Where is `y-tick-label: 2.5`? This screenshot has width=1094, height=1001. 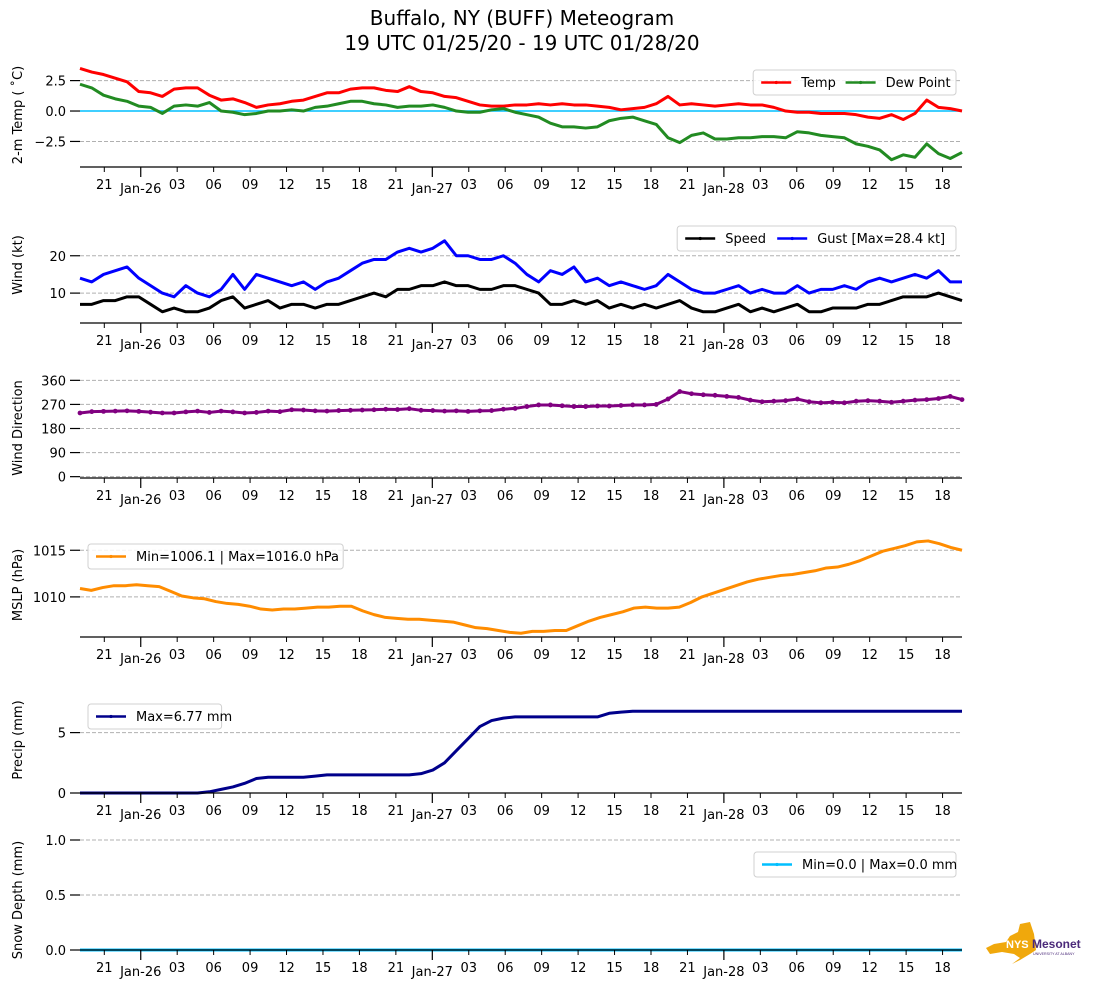 y-tick-label: 2.5 is located at coordinates (55, 82).